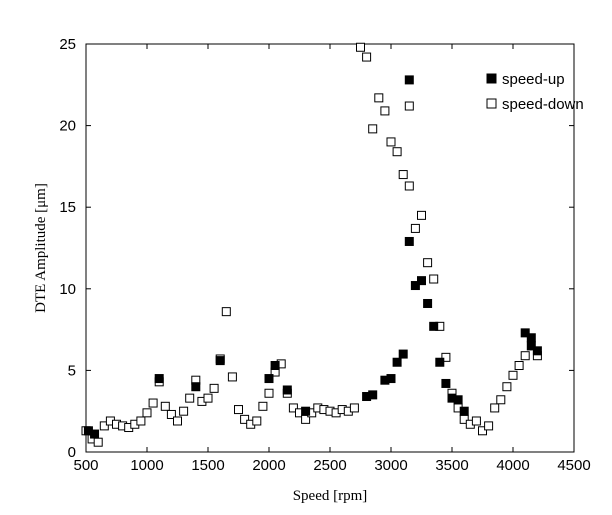 The height and width of the screenshot is (515, 612). I want to click on y-tick-label: 20, so click(67, 126).